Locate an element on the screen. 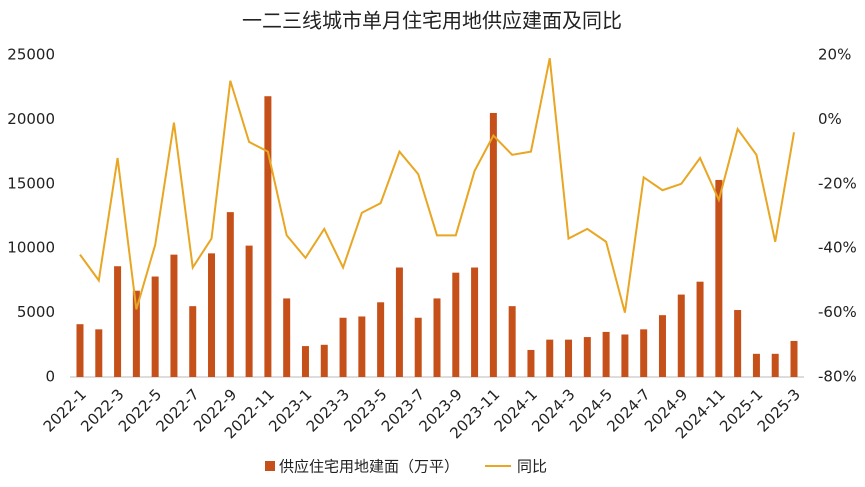 The image size is (865, 487). y2-tick-label: -80% is located at coordinates (837, 377).